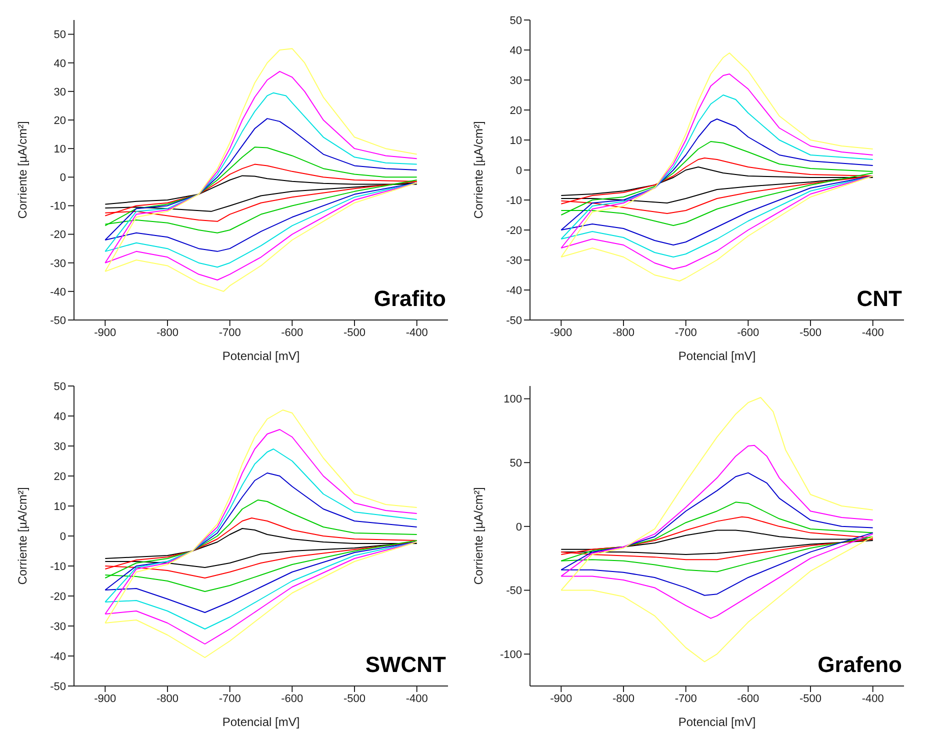 The height and width of the screenshot is (749, 925). Describe the element at coordinates (860, 665) in the screenshot. I see `annotation: Grafeno` at that location.